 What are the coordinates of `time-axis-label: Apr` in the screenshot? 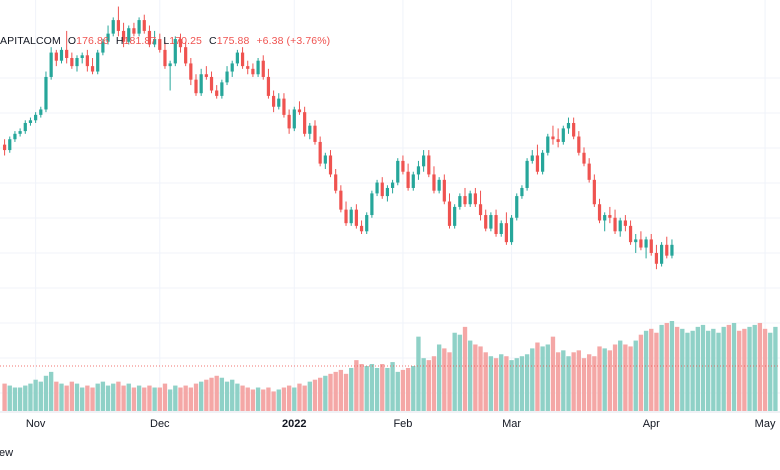 It's located at (651, 424).